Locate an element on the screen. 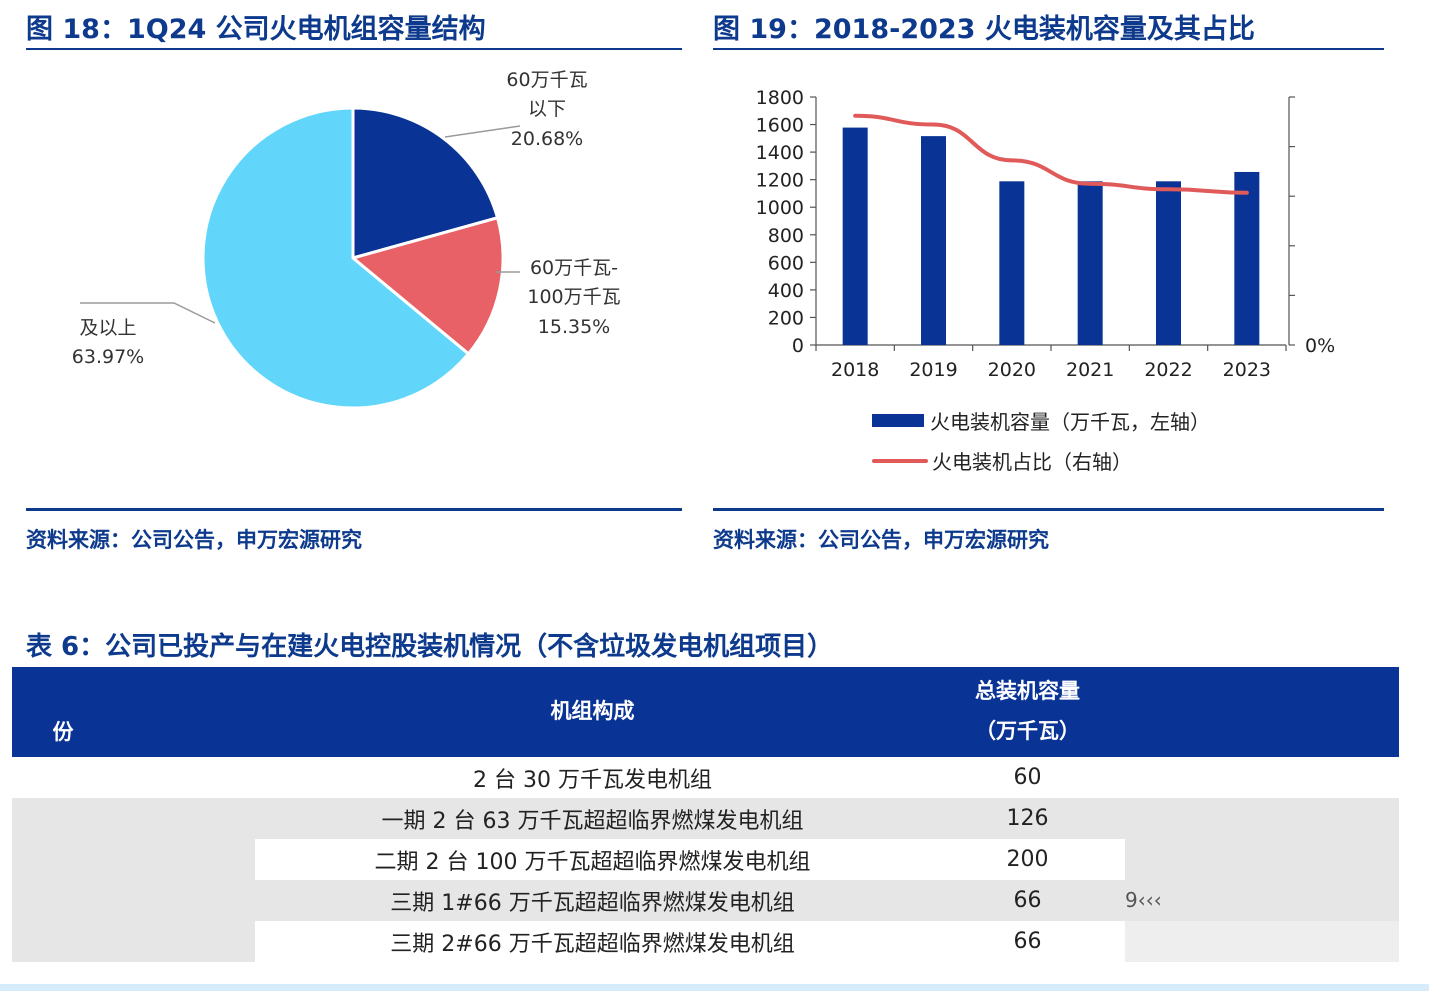  pie-slice-above is located at coordinates (336, 258).